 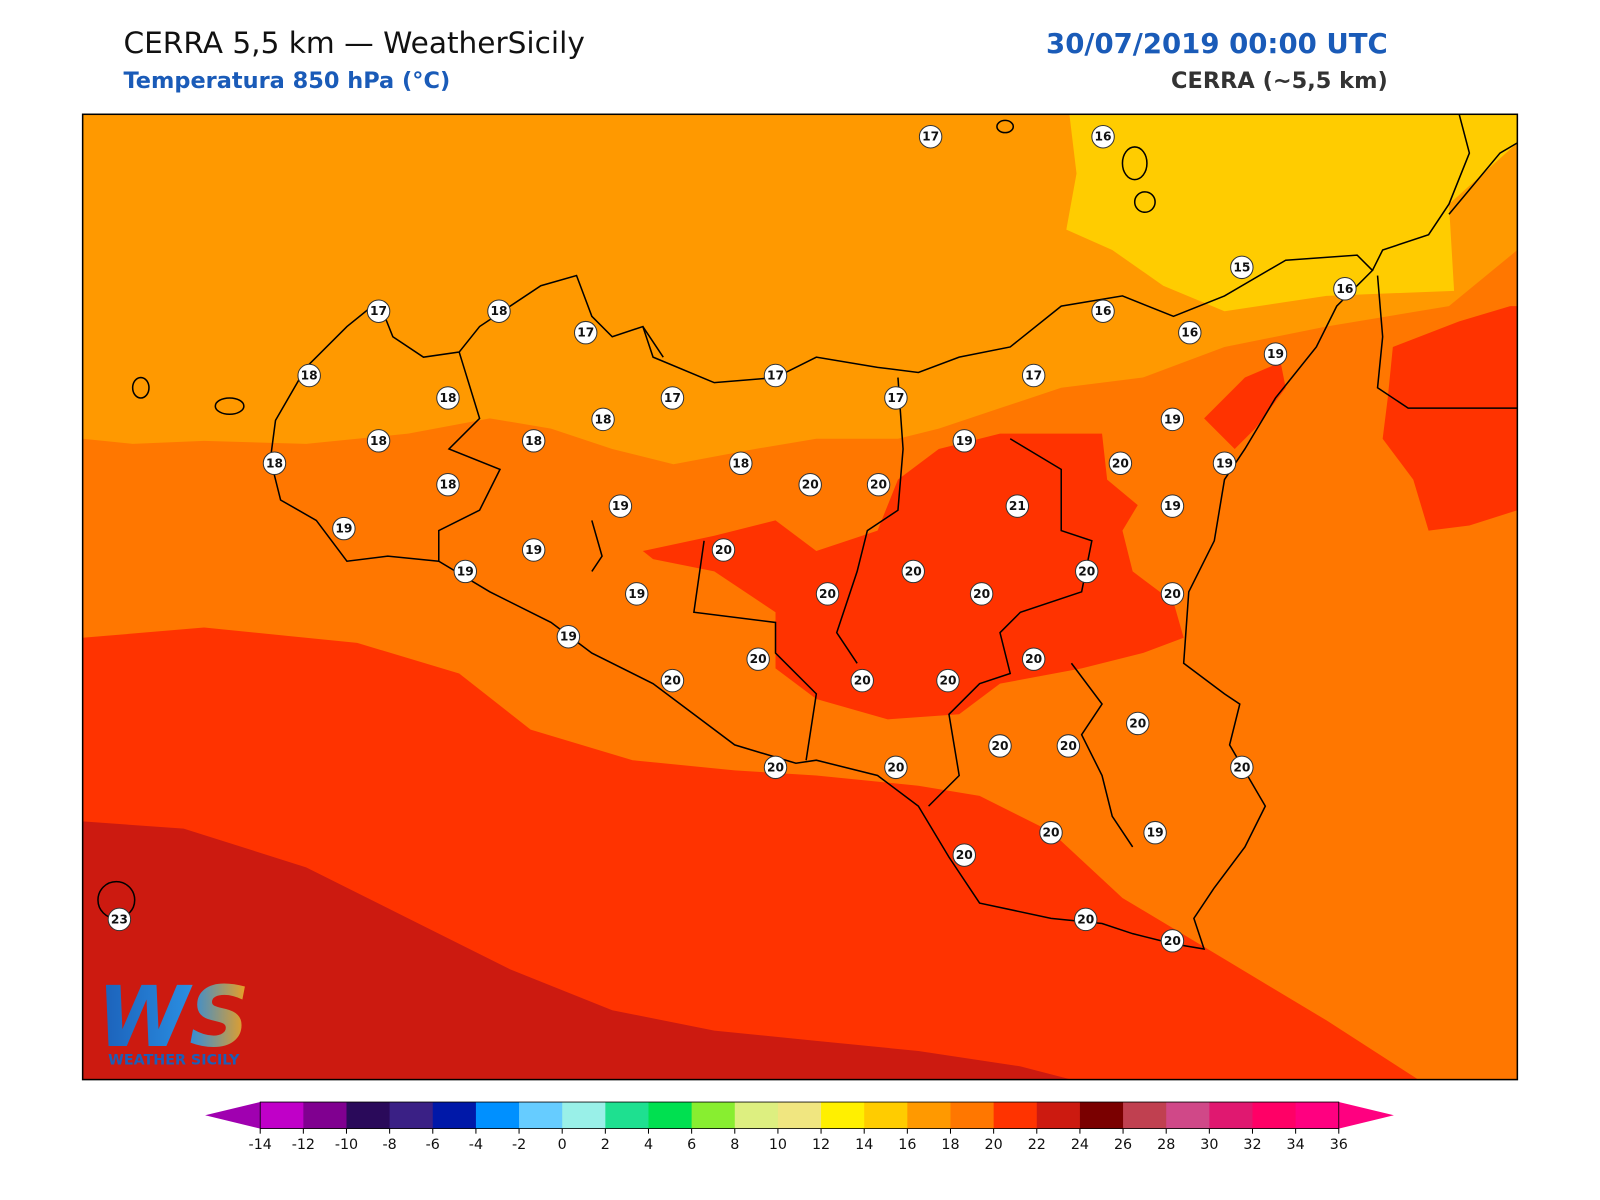 I want to click on colorbar-tick-label: 18, so click(x=950, y=1145).